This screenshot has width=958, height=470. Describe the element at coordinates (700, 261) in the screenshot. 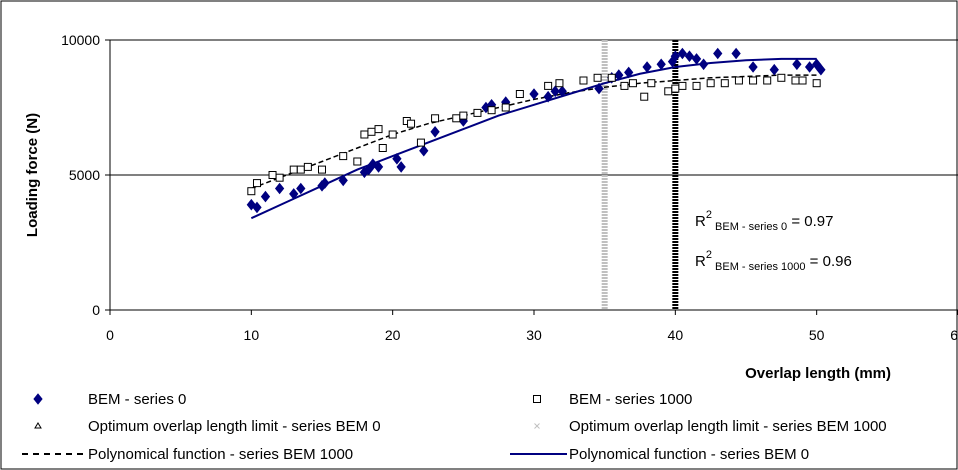

I see `r-base: R` at that location.